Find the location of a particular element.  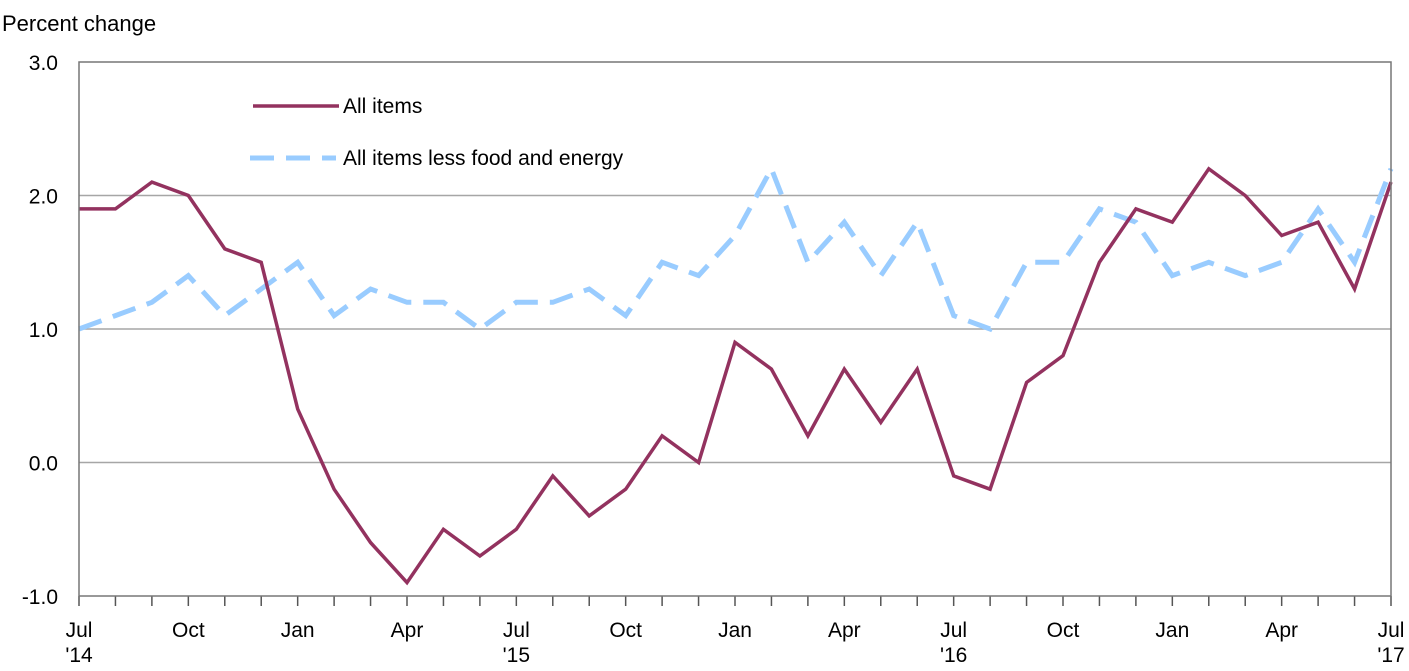

y-axis-title: Percent change is located at coordinates (79, 23).